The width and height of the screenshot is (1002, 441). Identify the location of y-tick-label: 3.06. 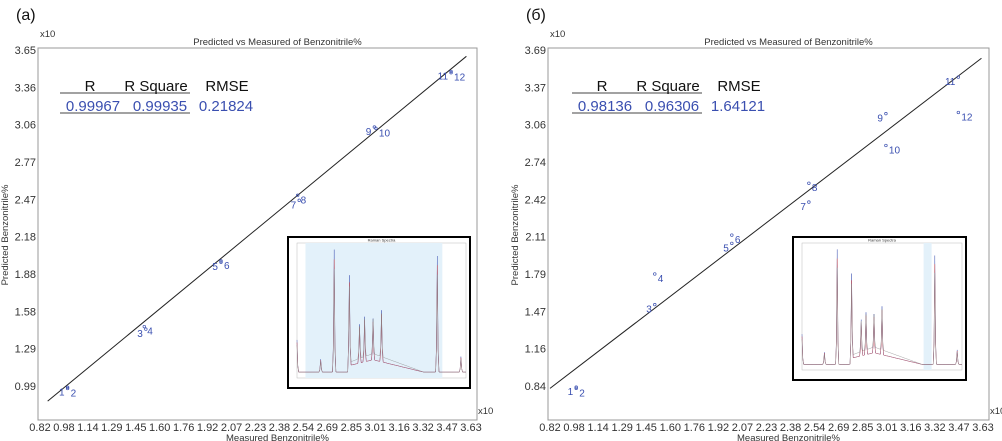
(25, 126).